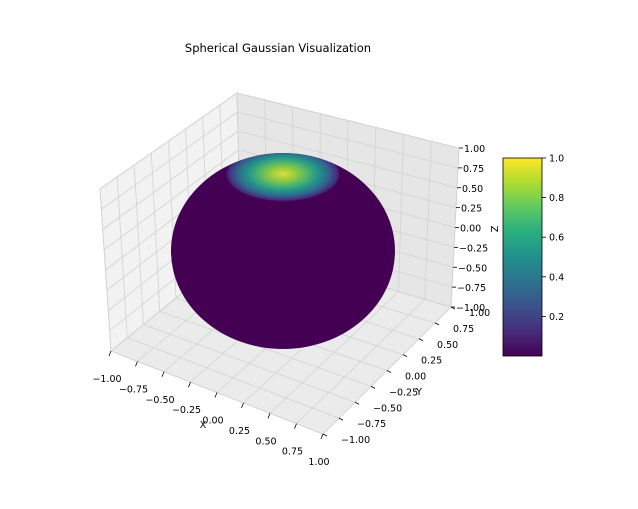  Describe the element at coordinates (403, 392) in the screenshot. I see `y-tick-label: −0.25` at that location.